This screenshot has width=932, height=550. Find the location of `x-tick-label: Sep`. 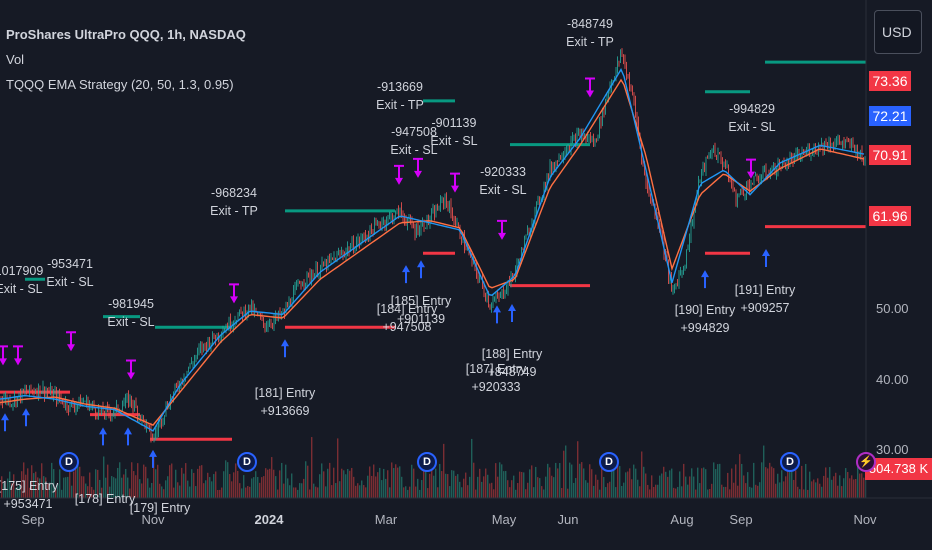

x-tick-label: Sep is located at coordinates (33, 519).